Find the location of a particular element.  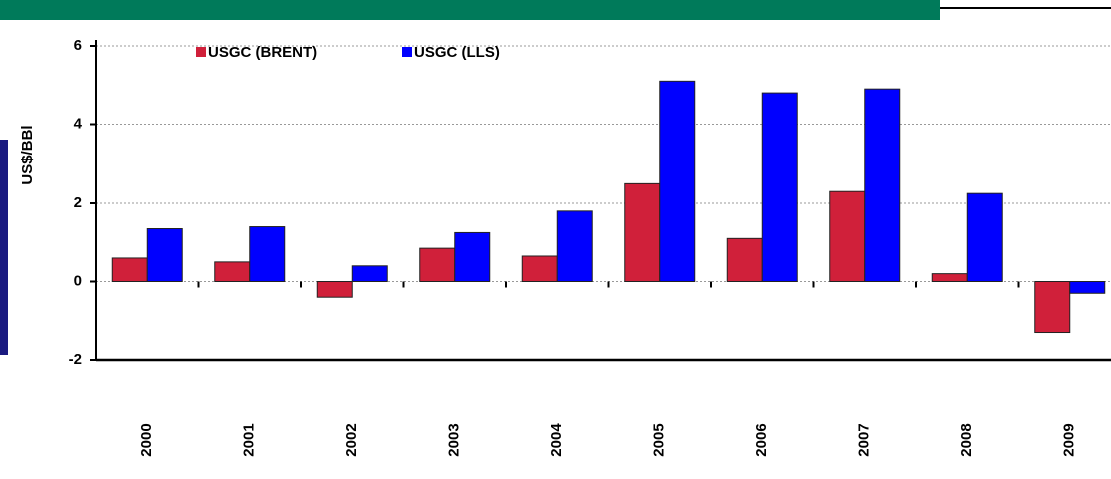

side-band is located at coordinates (4, 247).